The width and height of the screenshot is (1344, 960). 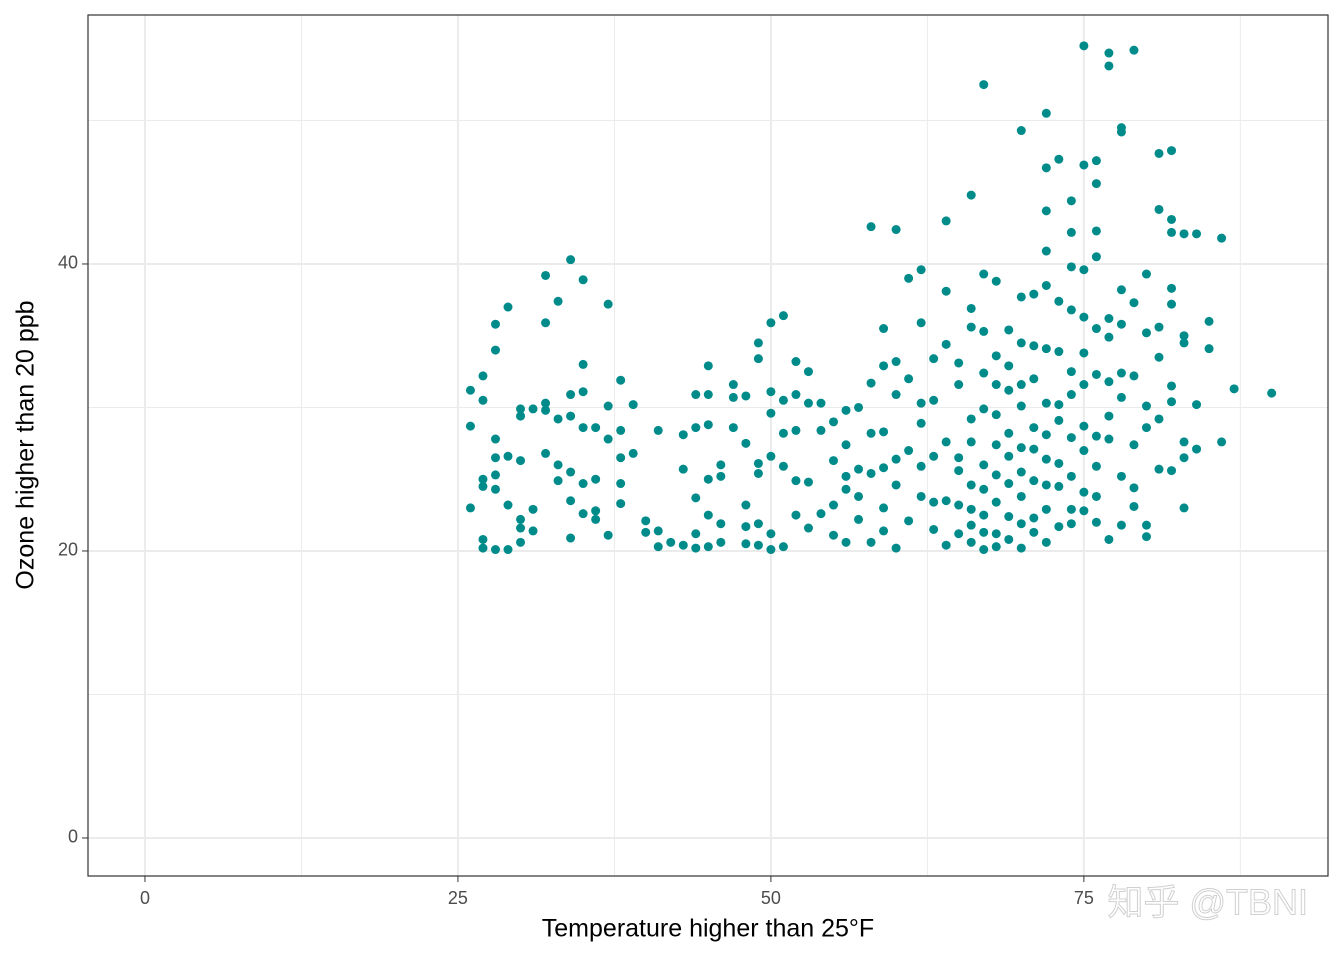 What do you see at coordinates (68, 550) in the screenshot?
I see `y-tick-label: 20` at bounding box center [68, 550].